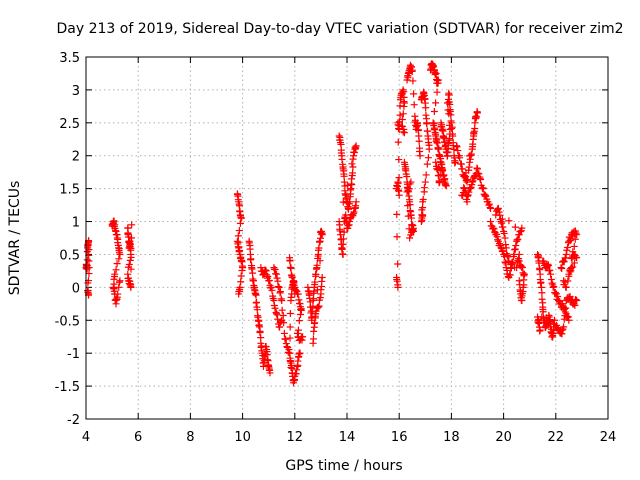  I want to click on y-tick-label: 2, so click(76, 157).